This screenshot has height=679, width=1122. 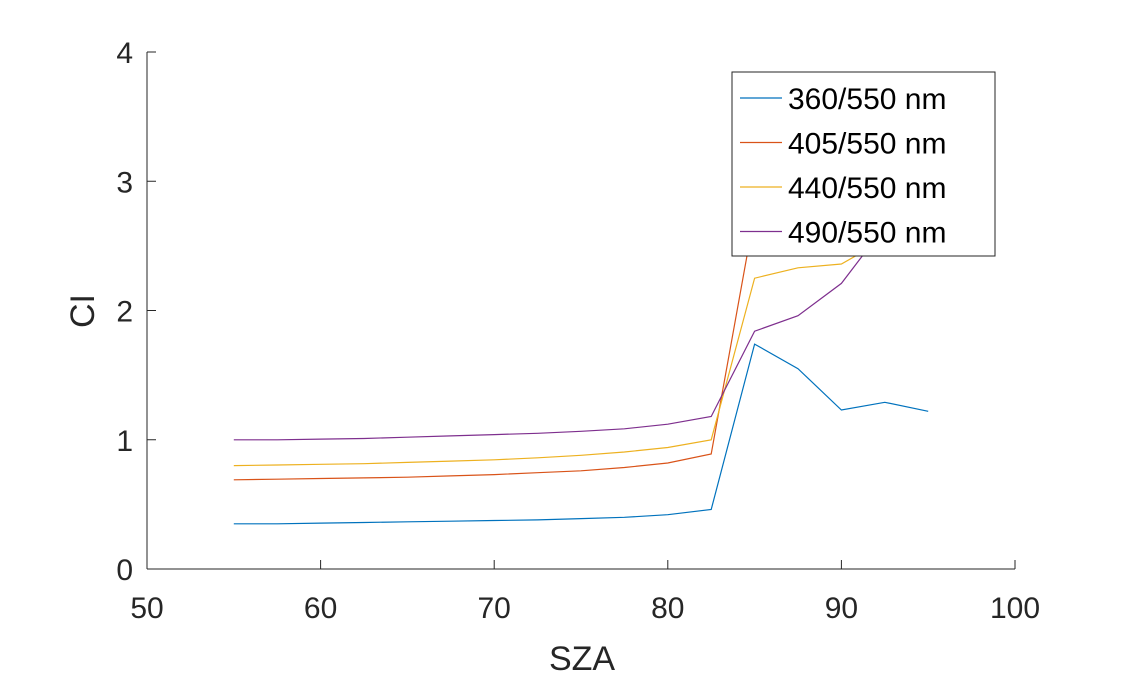 I want to click on y-axis-label: CI, so click(x=83, y=311).